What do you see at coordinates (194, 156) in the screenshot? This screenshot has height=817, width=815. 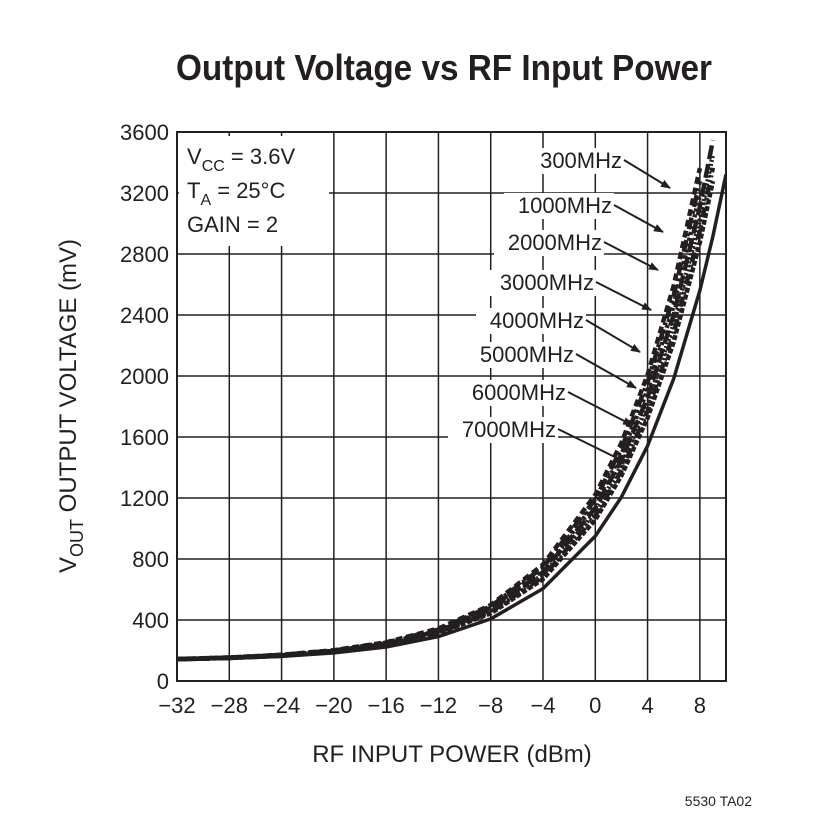 I see `condition-main: V` at bounding box center [194, 156].